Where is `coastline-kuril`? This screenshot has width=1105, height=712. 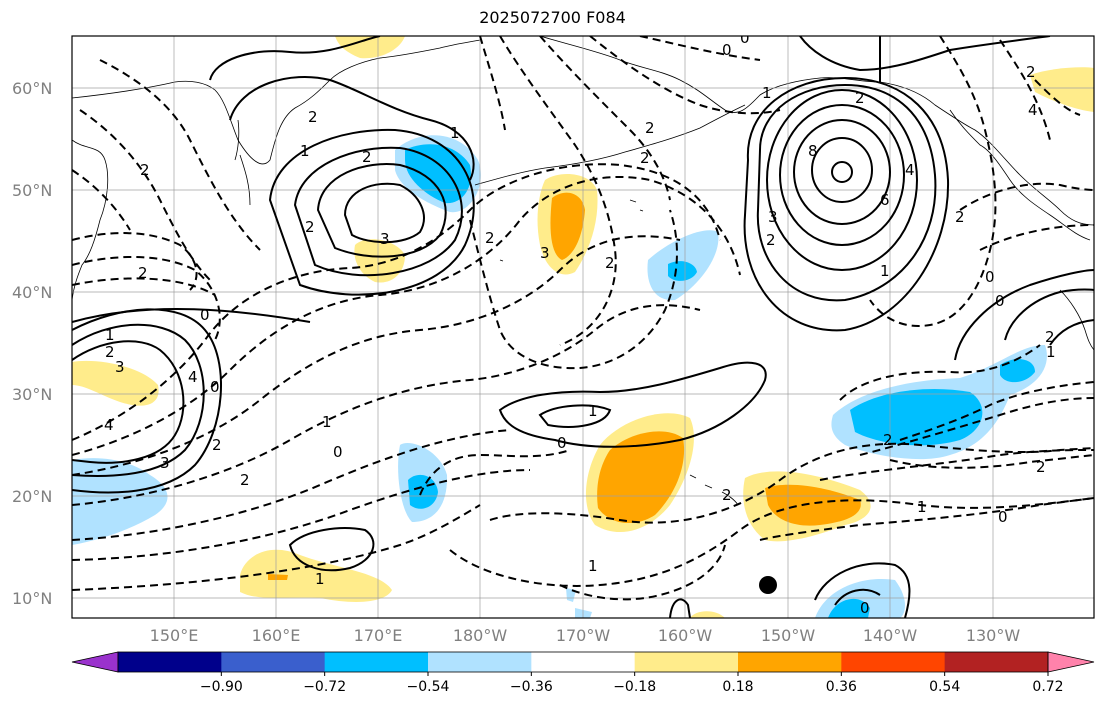
coastline-kuril is located at coordinates (242, 162).